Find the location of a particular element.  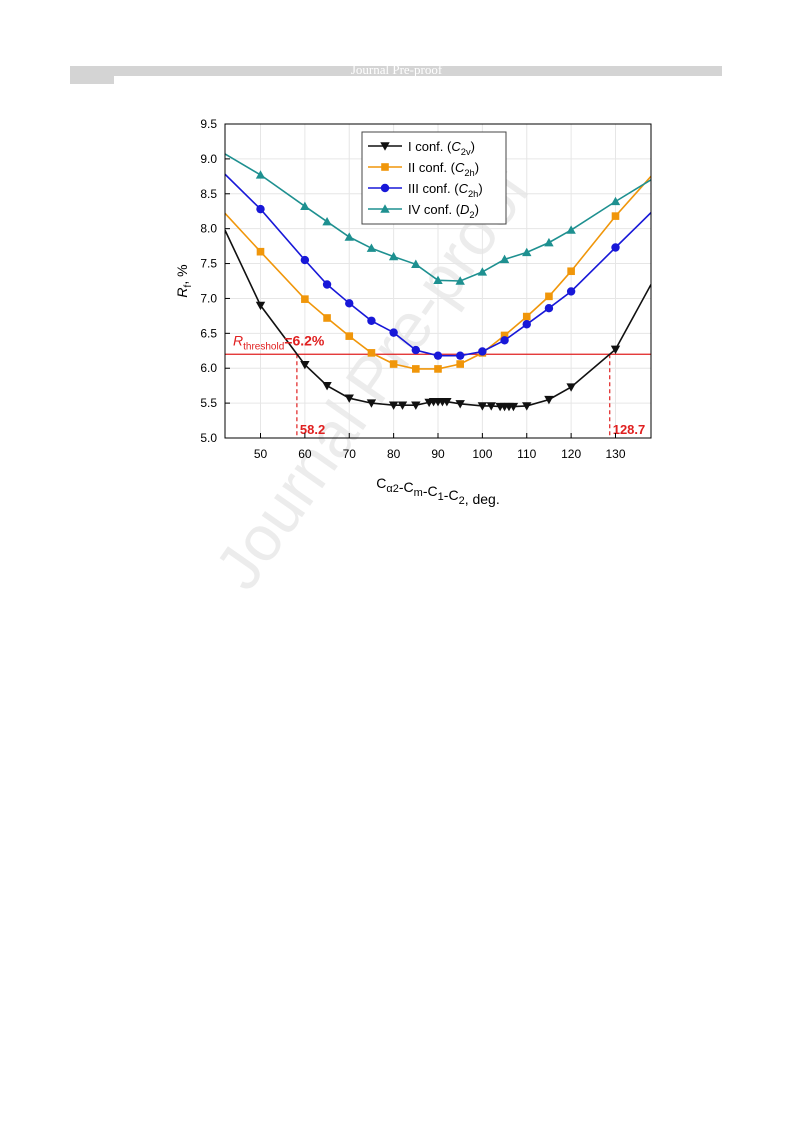

legend-label: IV conf. (D2) is located at coordinates (443, 211).